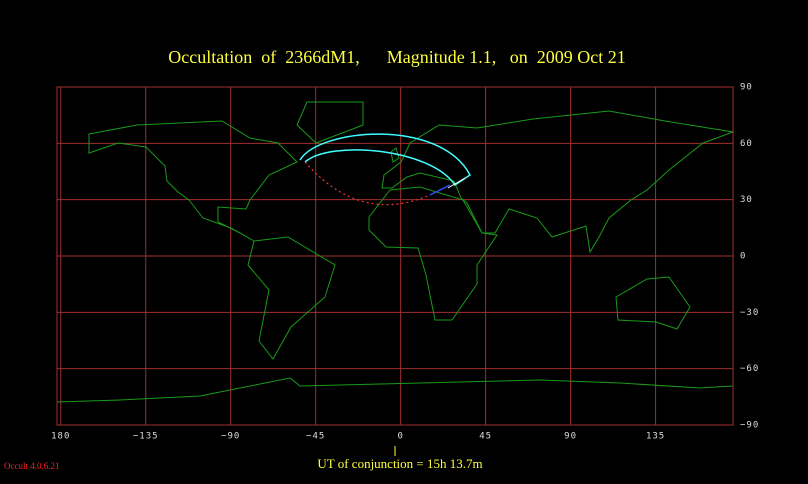 This screenshot has height=484, width=808. Describe the element at coordinates (291, 298) in the screenshot. I see `south-america` at that location.